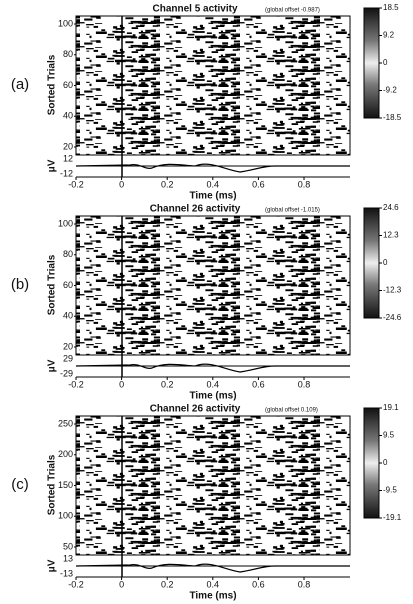 This screenshot has height=604, width=413. I want to click on y-tick-label: 250, so click(65, 423).